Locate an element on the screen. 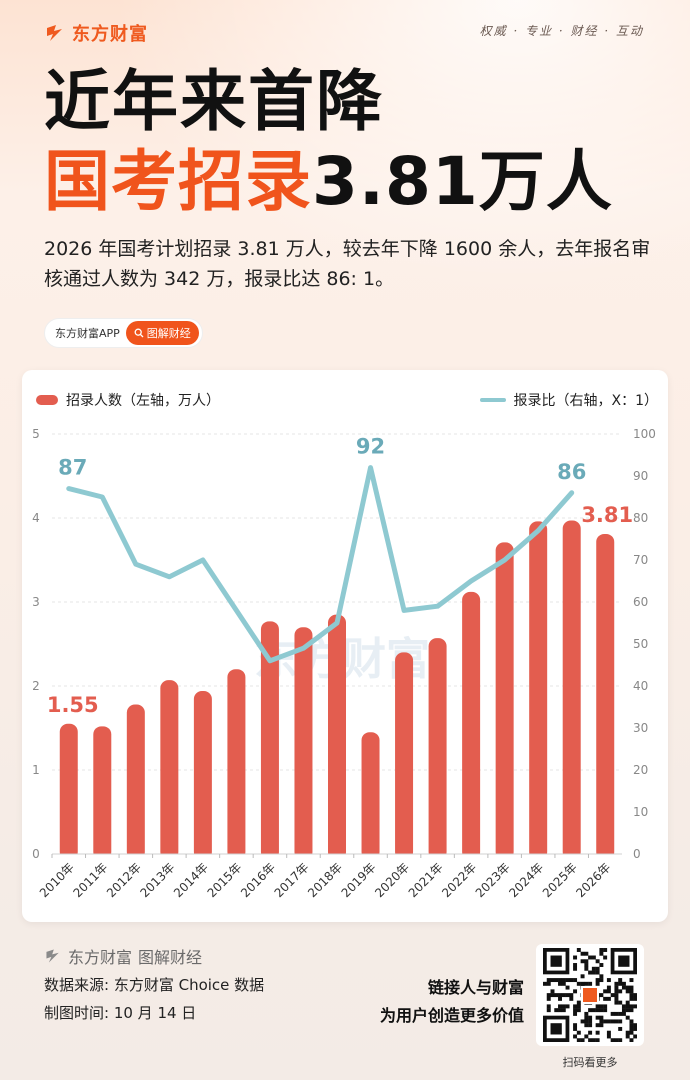 Image resolution: width=690 pixels, height=1080 pixels. bar-2019年 is located at coordinates (370, 796).